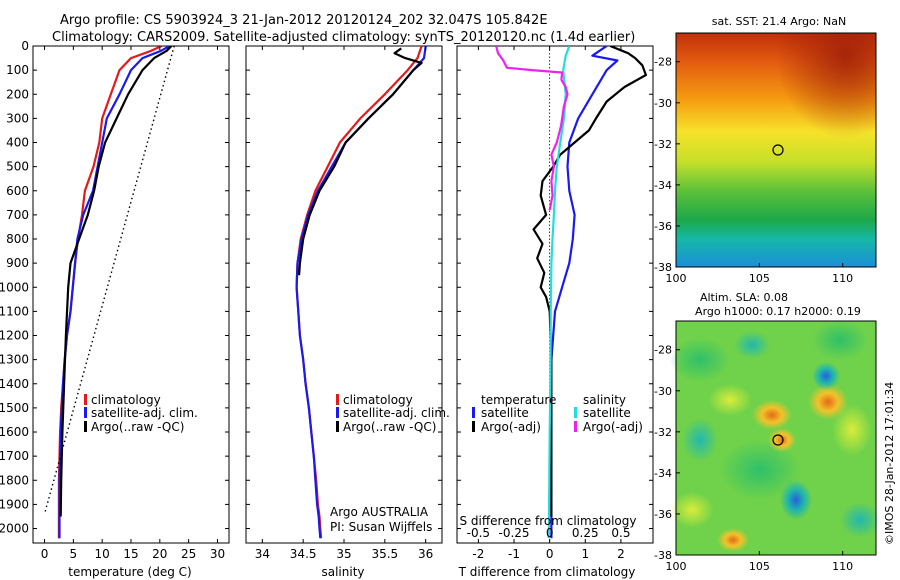 This screenshot has width=900, height=580. Describe the element at coordinates (17, 94) in the screenshot. I see `depth-tick-label: 200` at that location.